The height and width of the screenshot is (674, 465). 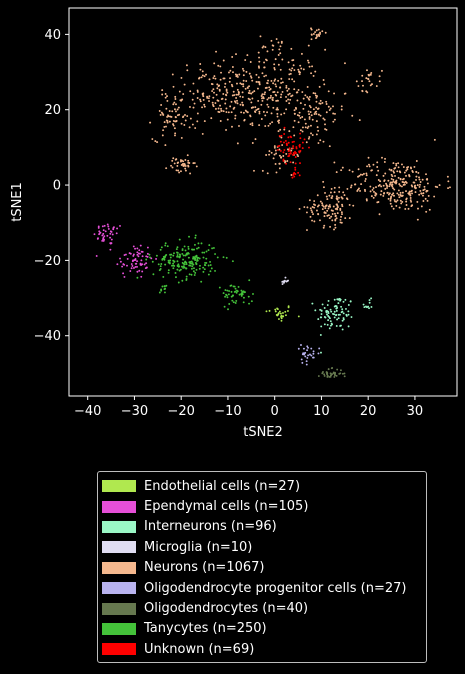 I want to click on x-tick-label: 20, so click(x=368, y=411).